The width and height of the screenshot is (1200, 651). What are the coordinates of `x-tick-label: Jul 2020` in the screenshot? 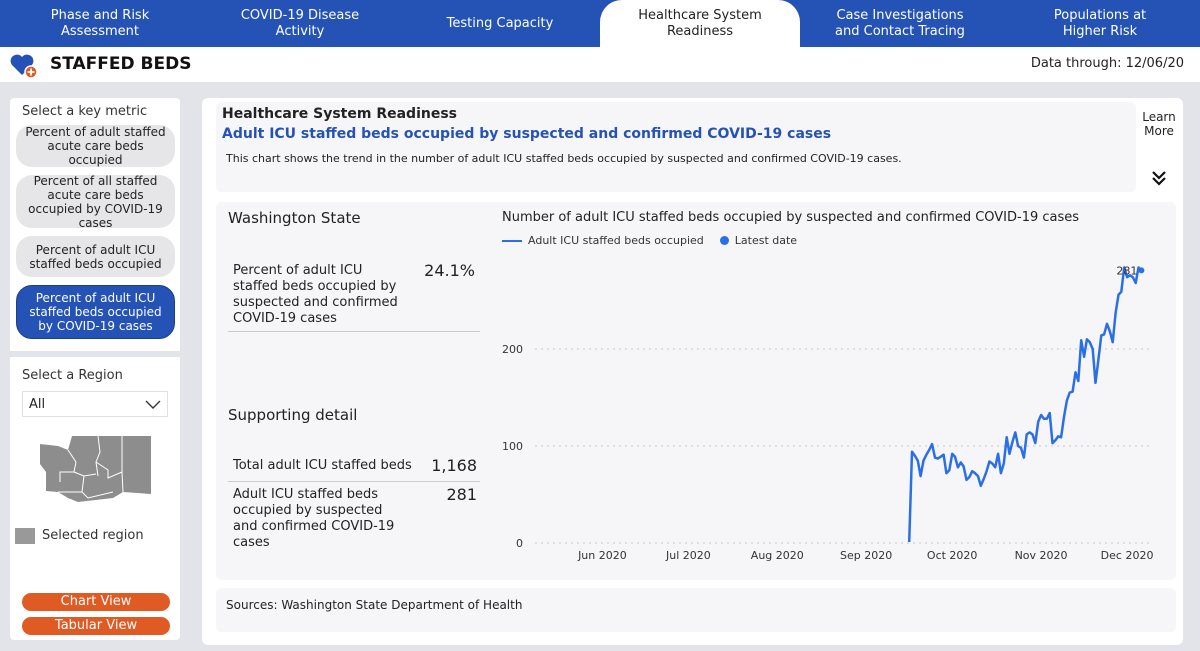 It's located at (688, 555).